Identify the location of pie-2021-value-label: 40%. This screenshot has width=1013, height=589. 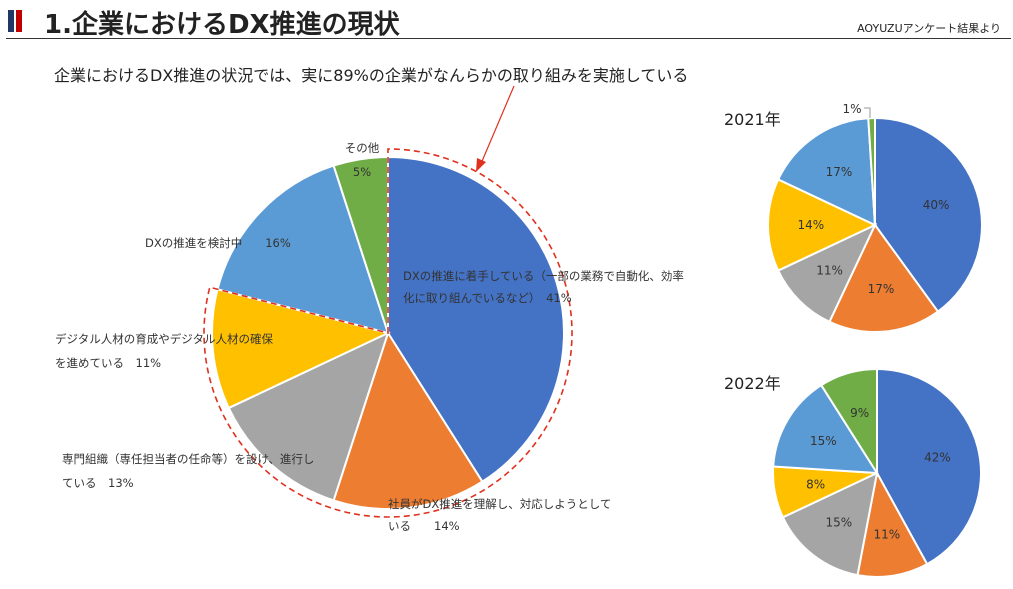
(936, 205).